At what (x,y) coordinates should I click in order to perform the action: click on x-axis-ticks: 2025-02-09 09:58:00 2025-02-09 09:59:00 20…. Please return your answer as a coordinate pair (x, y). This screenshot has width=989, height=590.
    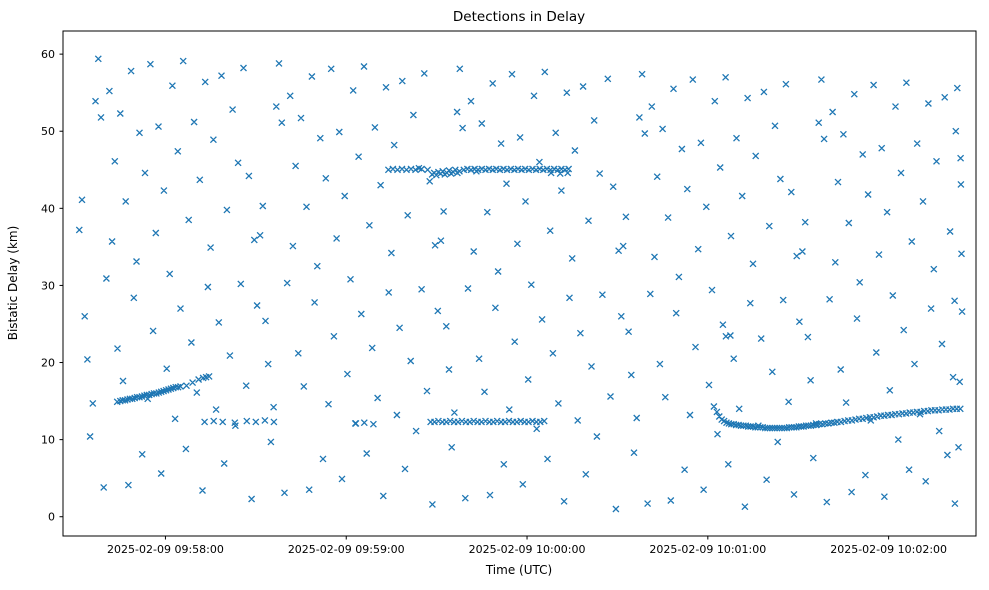
    Looking at the image, I should click on (527, 546).